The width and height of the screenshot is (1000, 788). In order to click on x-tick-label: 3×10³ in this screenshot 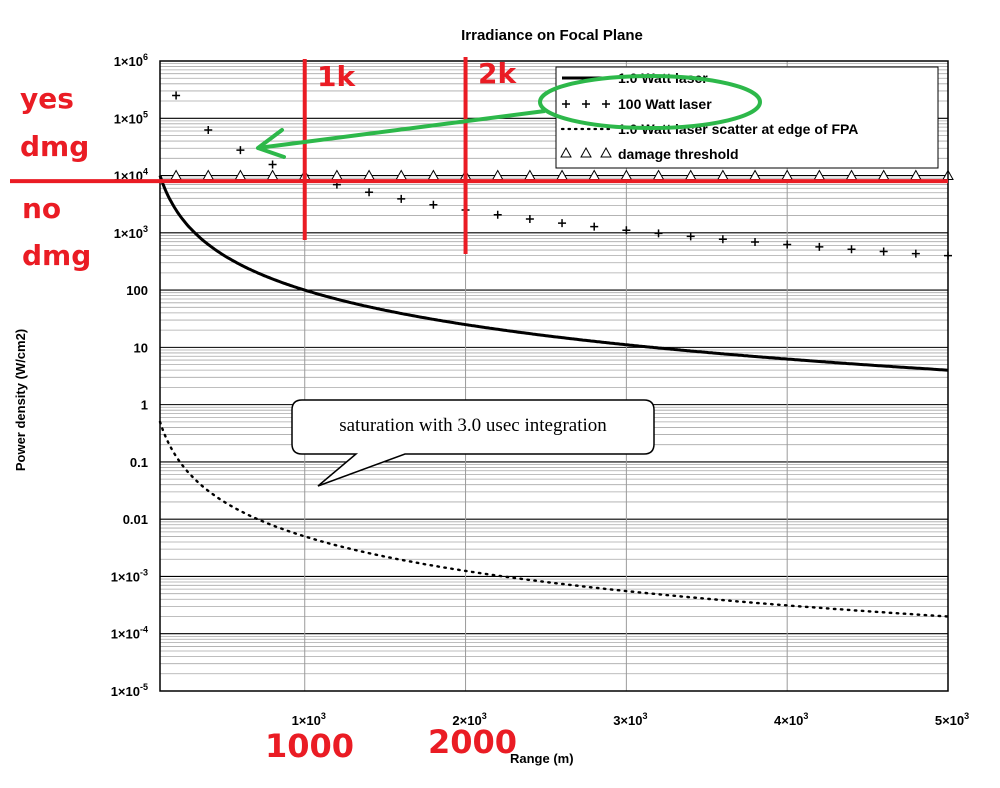, I will do `click(630, 719)`.